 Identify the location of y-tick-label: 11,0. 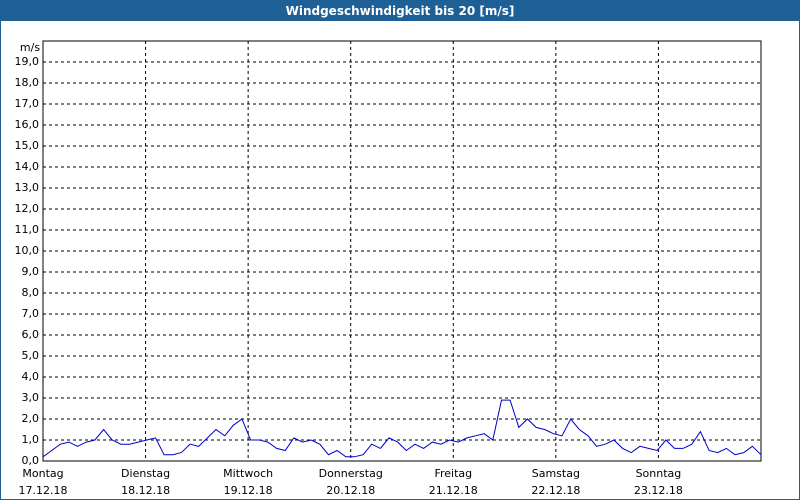
(27, 229).